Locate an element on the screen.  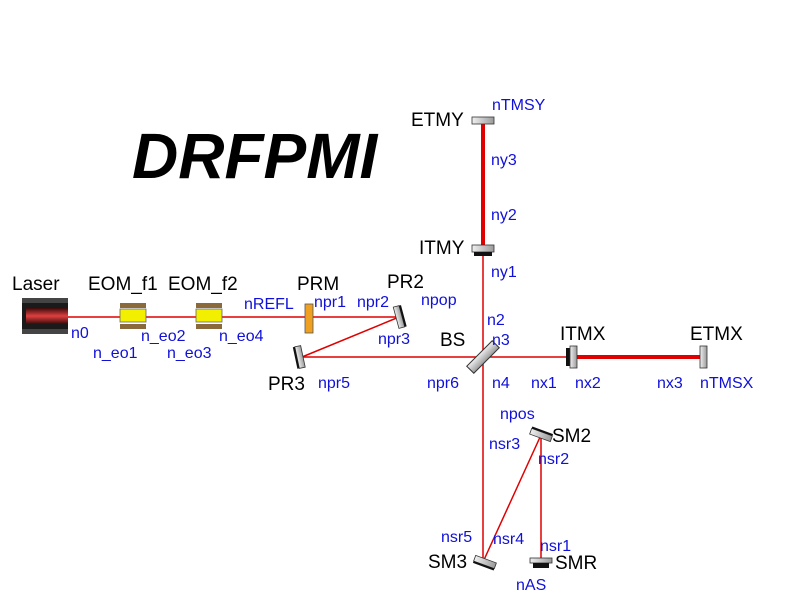
node-ny1: ny1 is located at coordinates (504, 272).